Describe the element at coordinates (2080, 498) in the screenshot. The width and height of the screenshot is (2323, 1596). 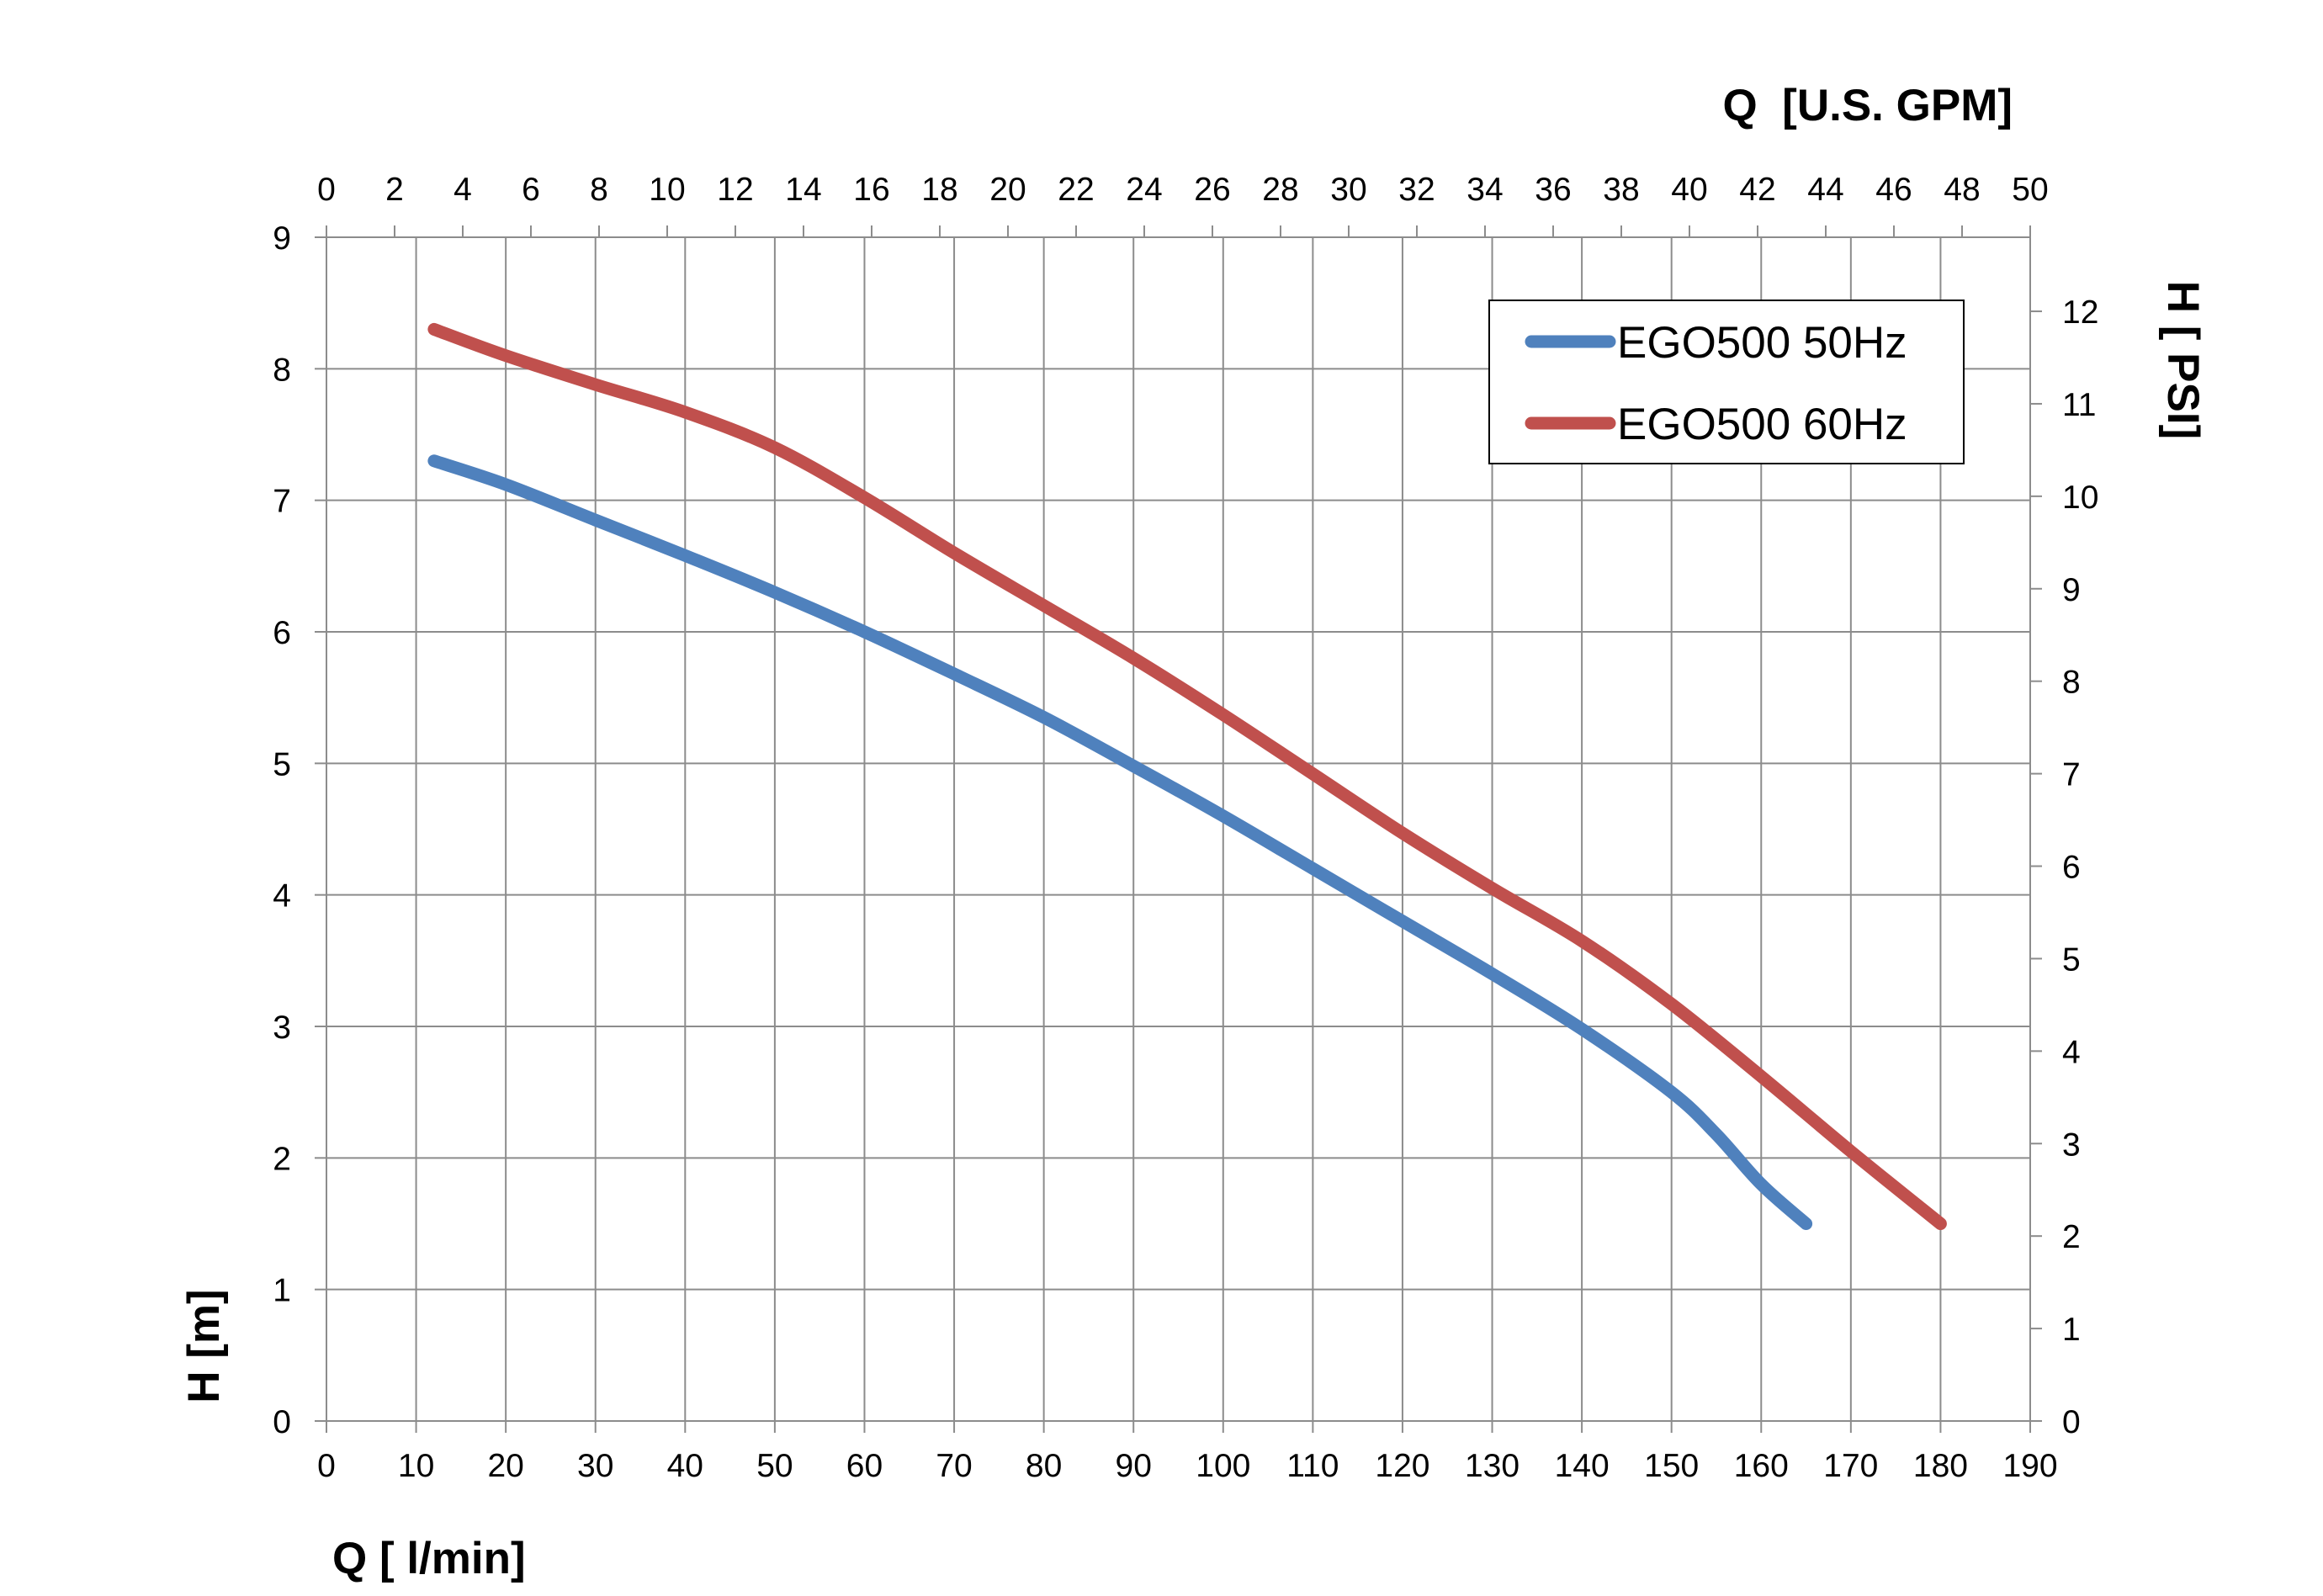
I see `right-axis-tick-label: 10` at that location.